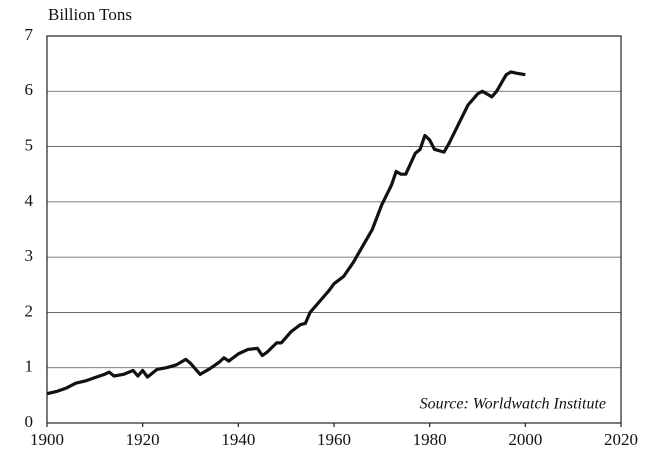 This screenshot has width=656, height=455. Describe the element at coordinates (513, 404) in the screenshot. I see `annotation: Source: Worldwatch Institute` at that location.